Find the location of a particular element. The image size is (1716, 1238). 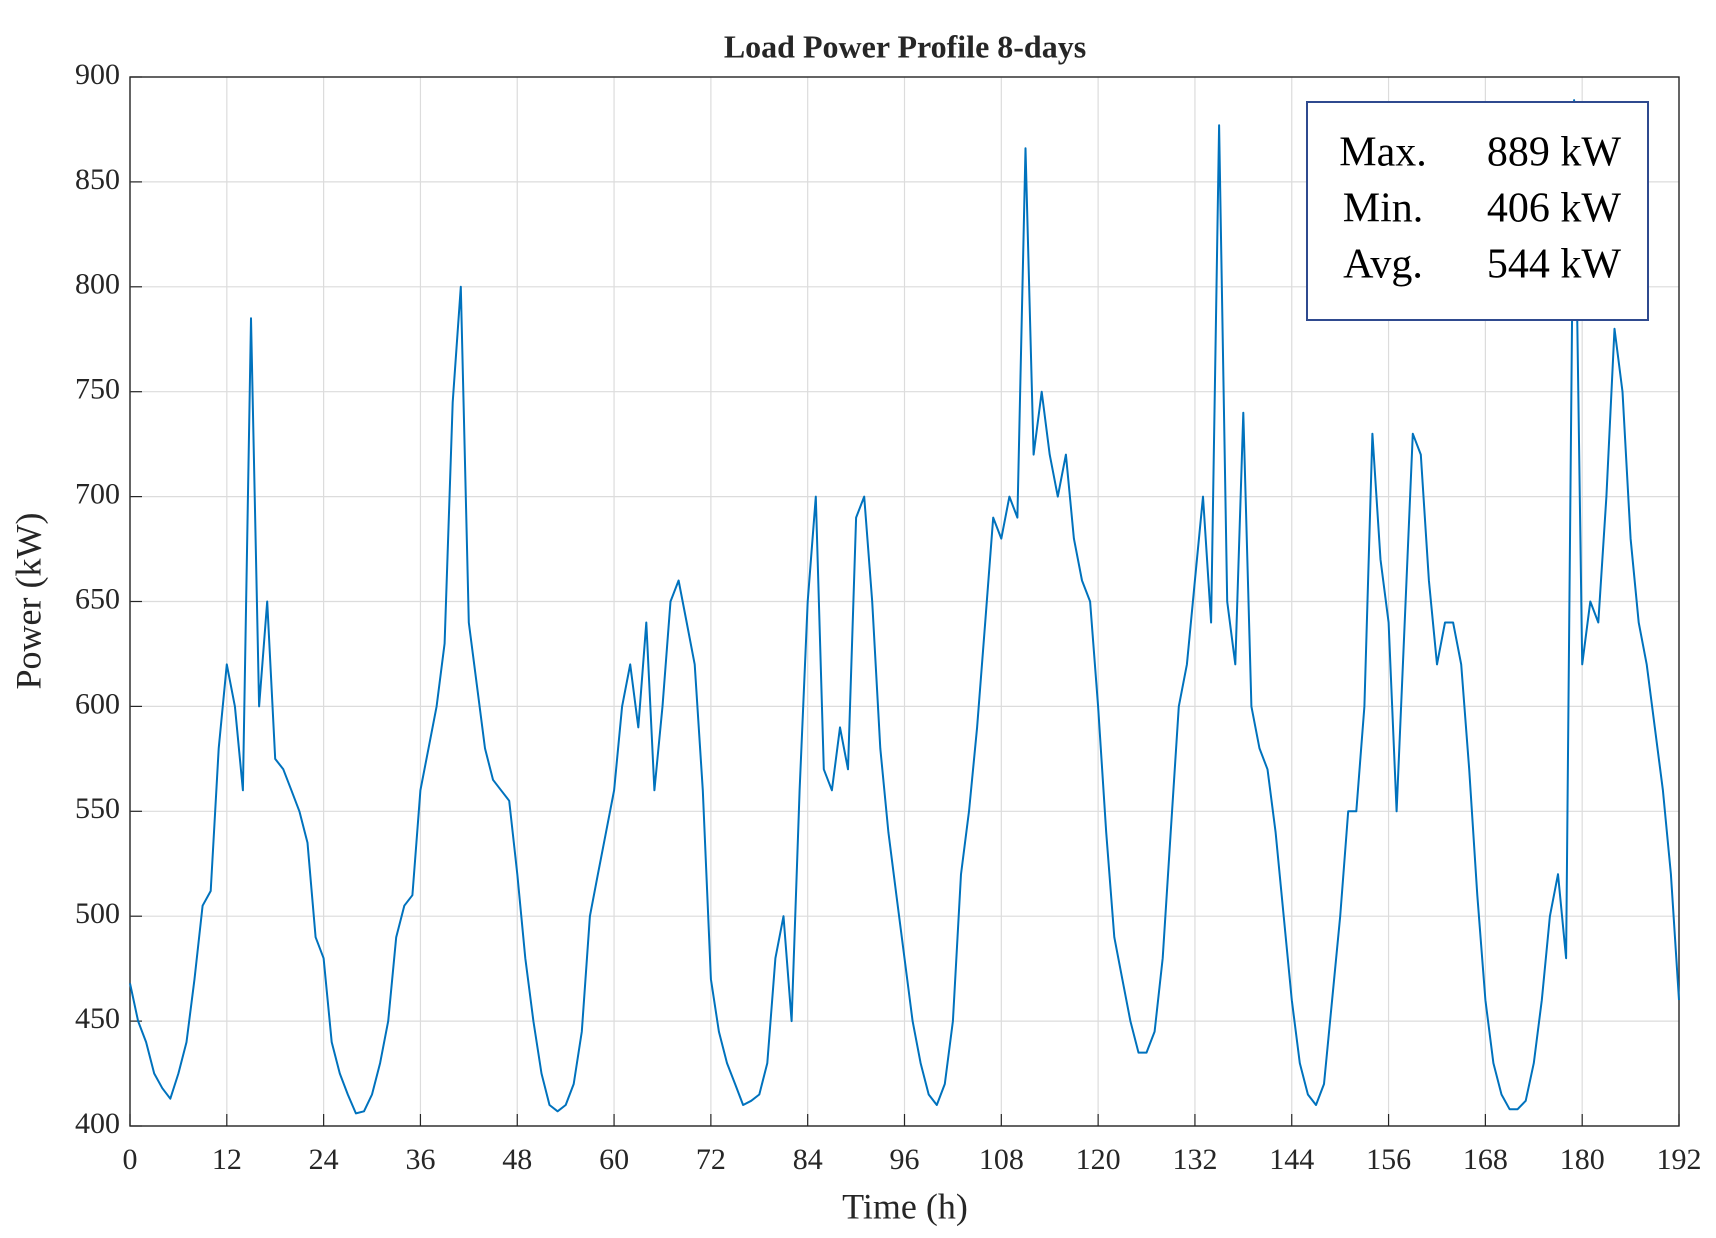

annotation-value: 406 kW is located at coordinates (1554, 209).